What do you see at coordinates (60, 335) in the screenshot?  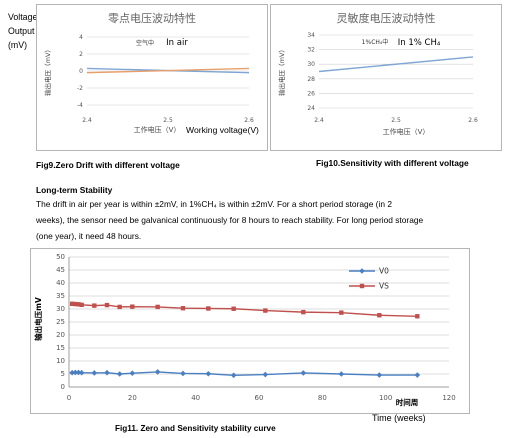 I see `y-tick-label: 20` at bounding box center [60, 335].